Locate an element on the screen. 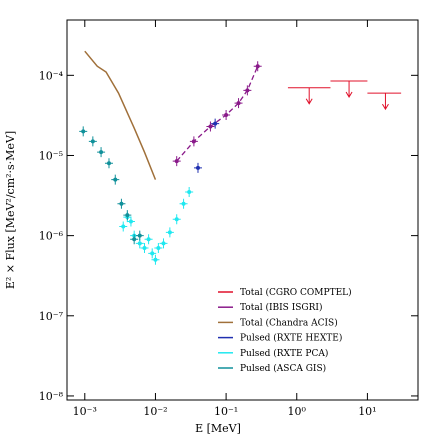  x-tick-label: 10⁰ is located at coordinates (297, 411).